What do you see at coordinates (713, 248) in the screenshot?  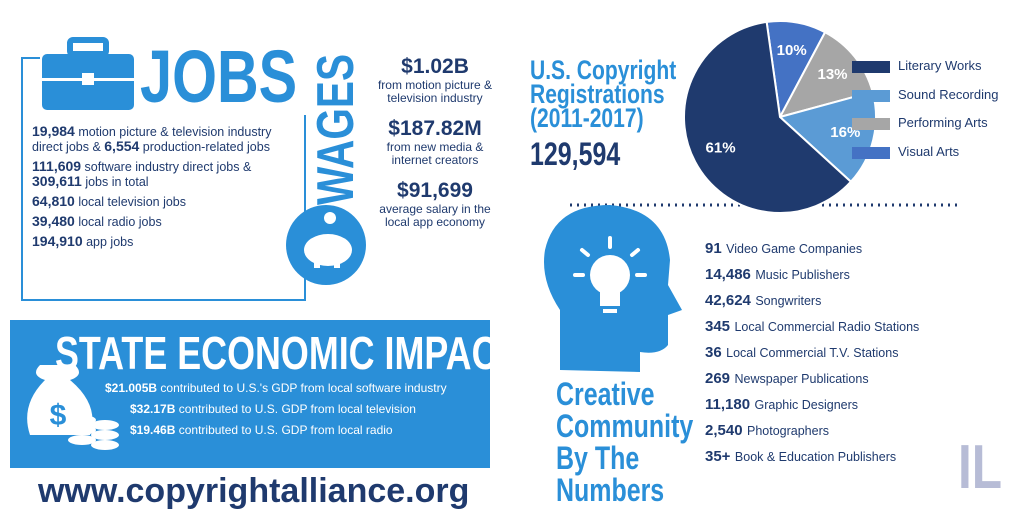 I see `creative-number: 91` at bounding box center [713, 248].